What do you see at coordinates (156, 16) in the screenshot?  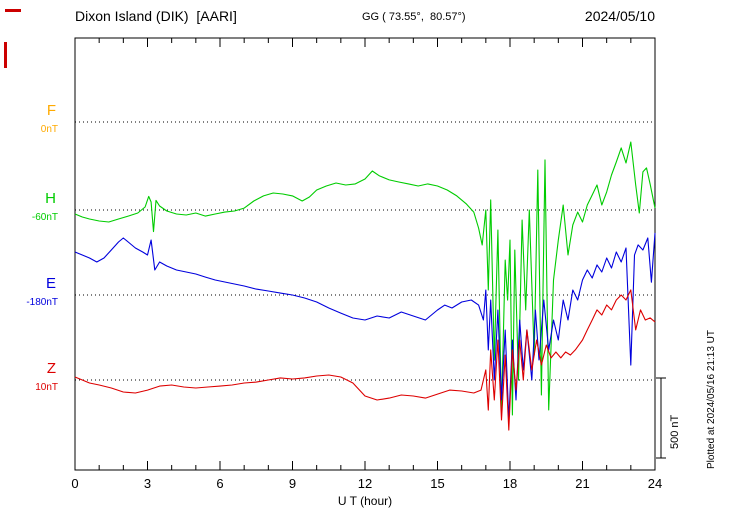 I see `station-title: Dixon Island (DIK) [AARI]` at bounding box center [156, 16].